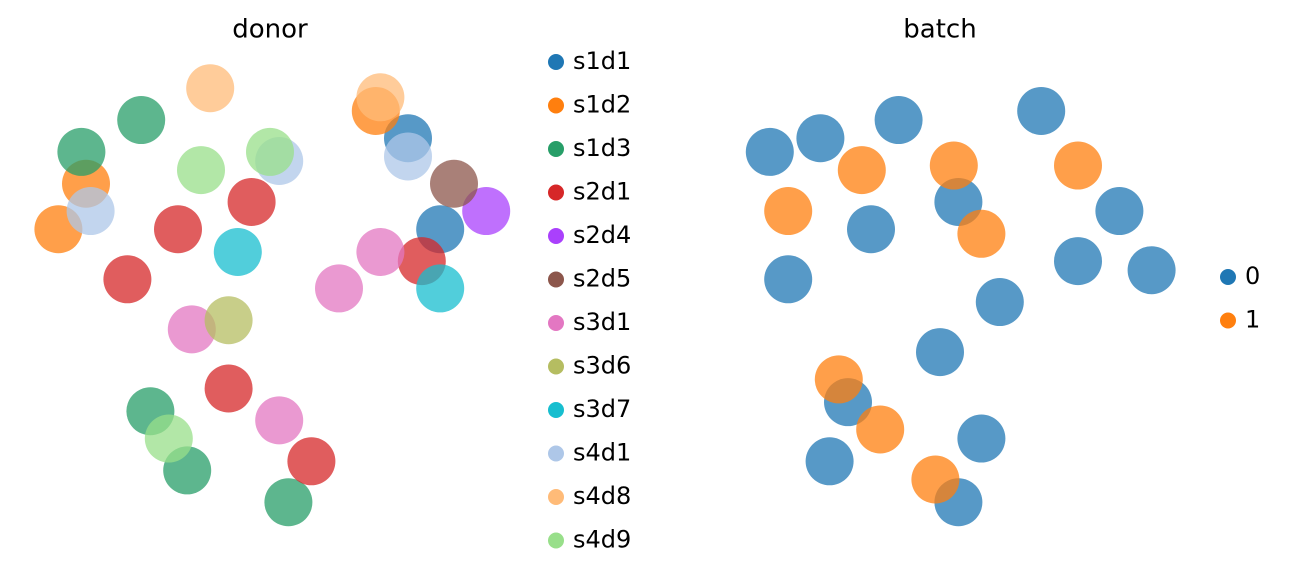 The height and width of the screenshot is (579, 1291). Describe the element at coordinates (602, 322) in the screenshot. I see `legend-label: s3d1` at that location.